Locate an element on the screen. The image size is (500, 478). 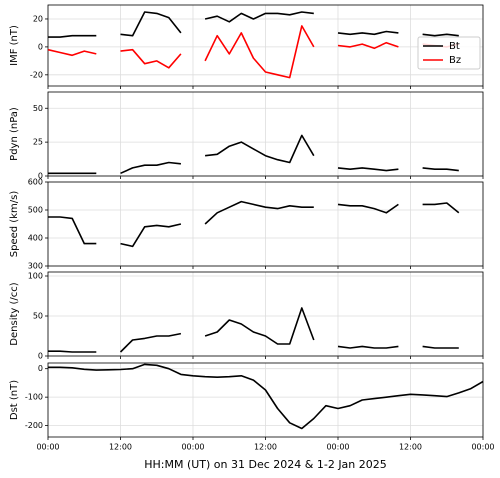
y-tick-label: 25 is located at coordinates (38, 142).